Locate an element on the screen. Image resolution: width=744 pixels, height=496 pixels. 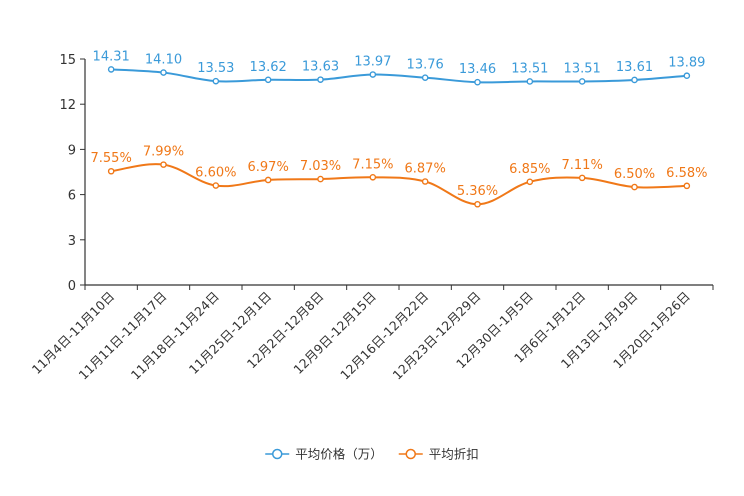
series-2-data-label: 5.36% is located at coordinates (477, 191).